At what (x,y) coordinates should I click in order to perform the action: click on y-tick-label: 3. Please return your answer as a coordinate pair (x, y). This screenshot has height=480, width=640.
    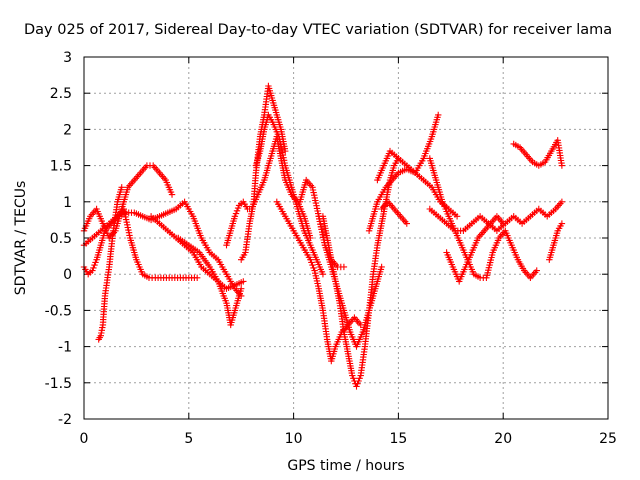
    Looking at the image, I should click on (67, 58).